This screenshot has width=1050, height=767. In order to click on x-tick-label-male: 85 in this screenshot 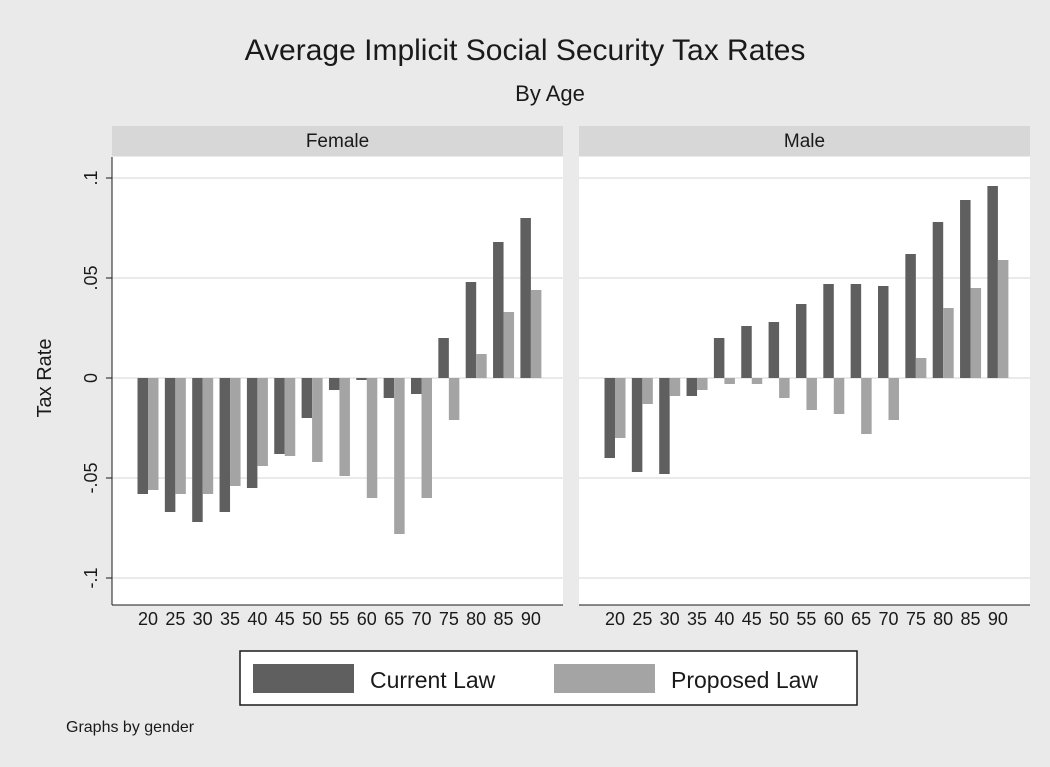, I will do `click(971, 619)`.